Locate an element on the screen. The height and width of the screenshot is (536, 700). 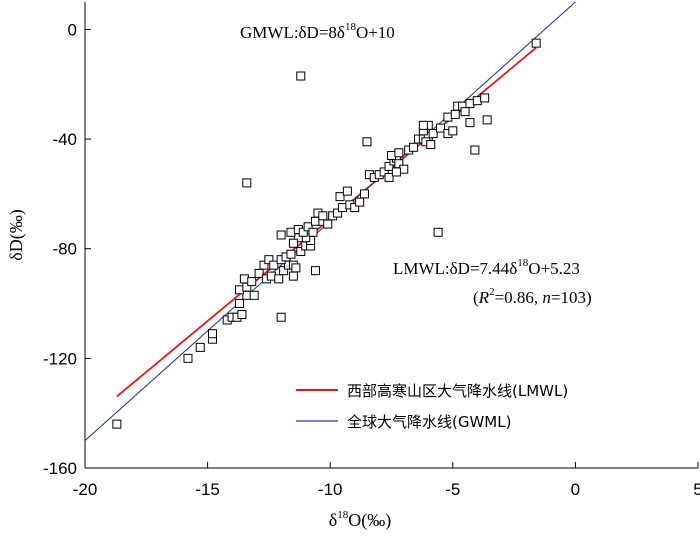
x-axis-title: δ18O(‰) is located at coordinates (360, 520).